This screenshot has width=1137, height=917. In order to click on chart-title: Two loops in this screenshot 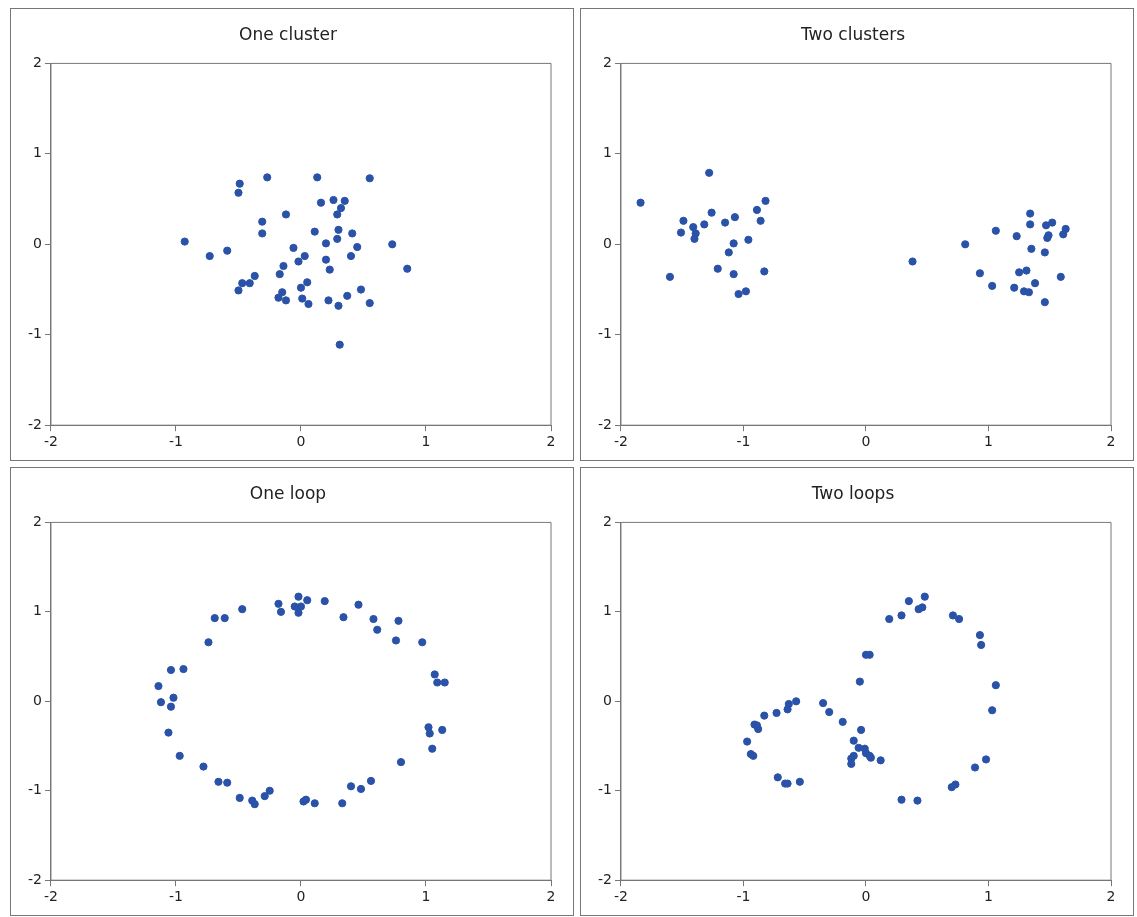, I will do `click(852, 492)`.